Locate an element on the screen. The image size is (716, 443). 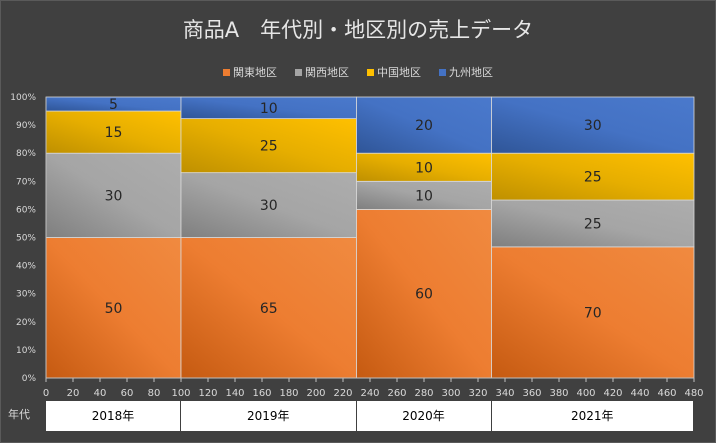
category-label-2: 2019年 is located at coordinates (269, 416).